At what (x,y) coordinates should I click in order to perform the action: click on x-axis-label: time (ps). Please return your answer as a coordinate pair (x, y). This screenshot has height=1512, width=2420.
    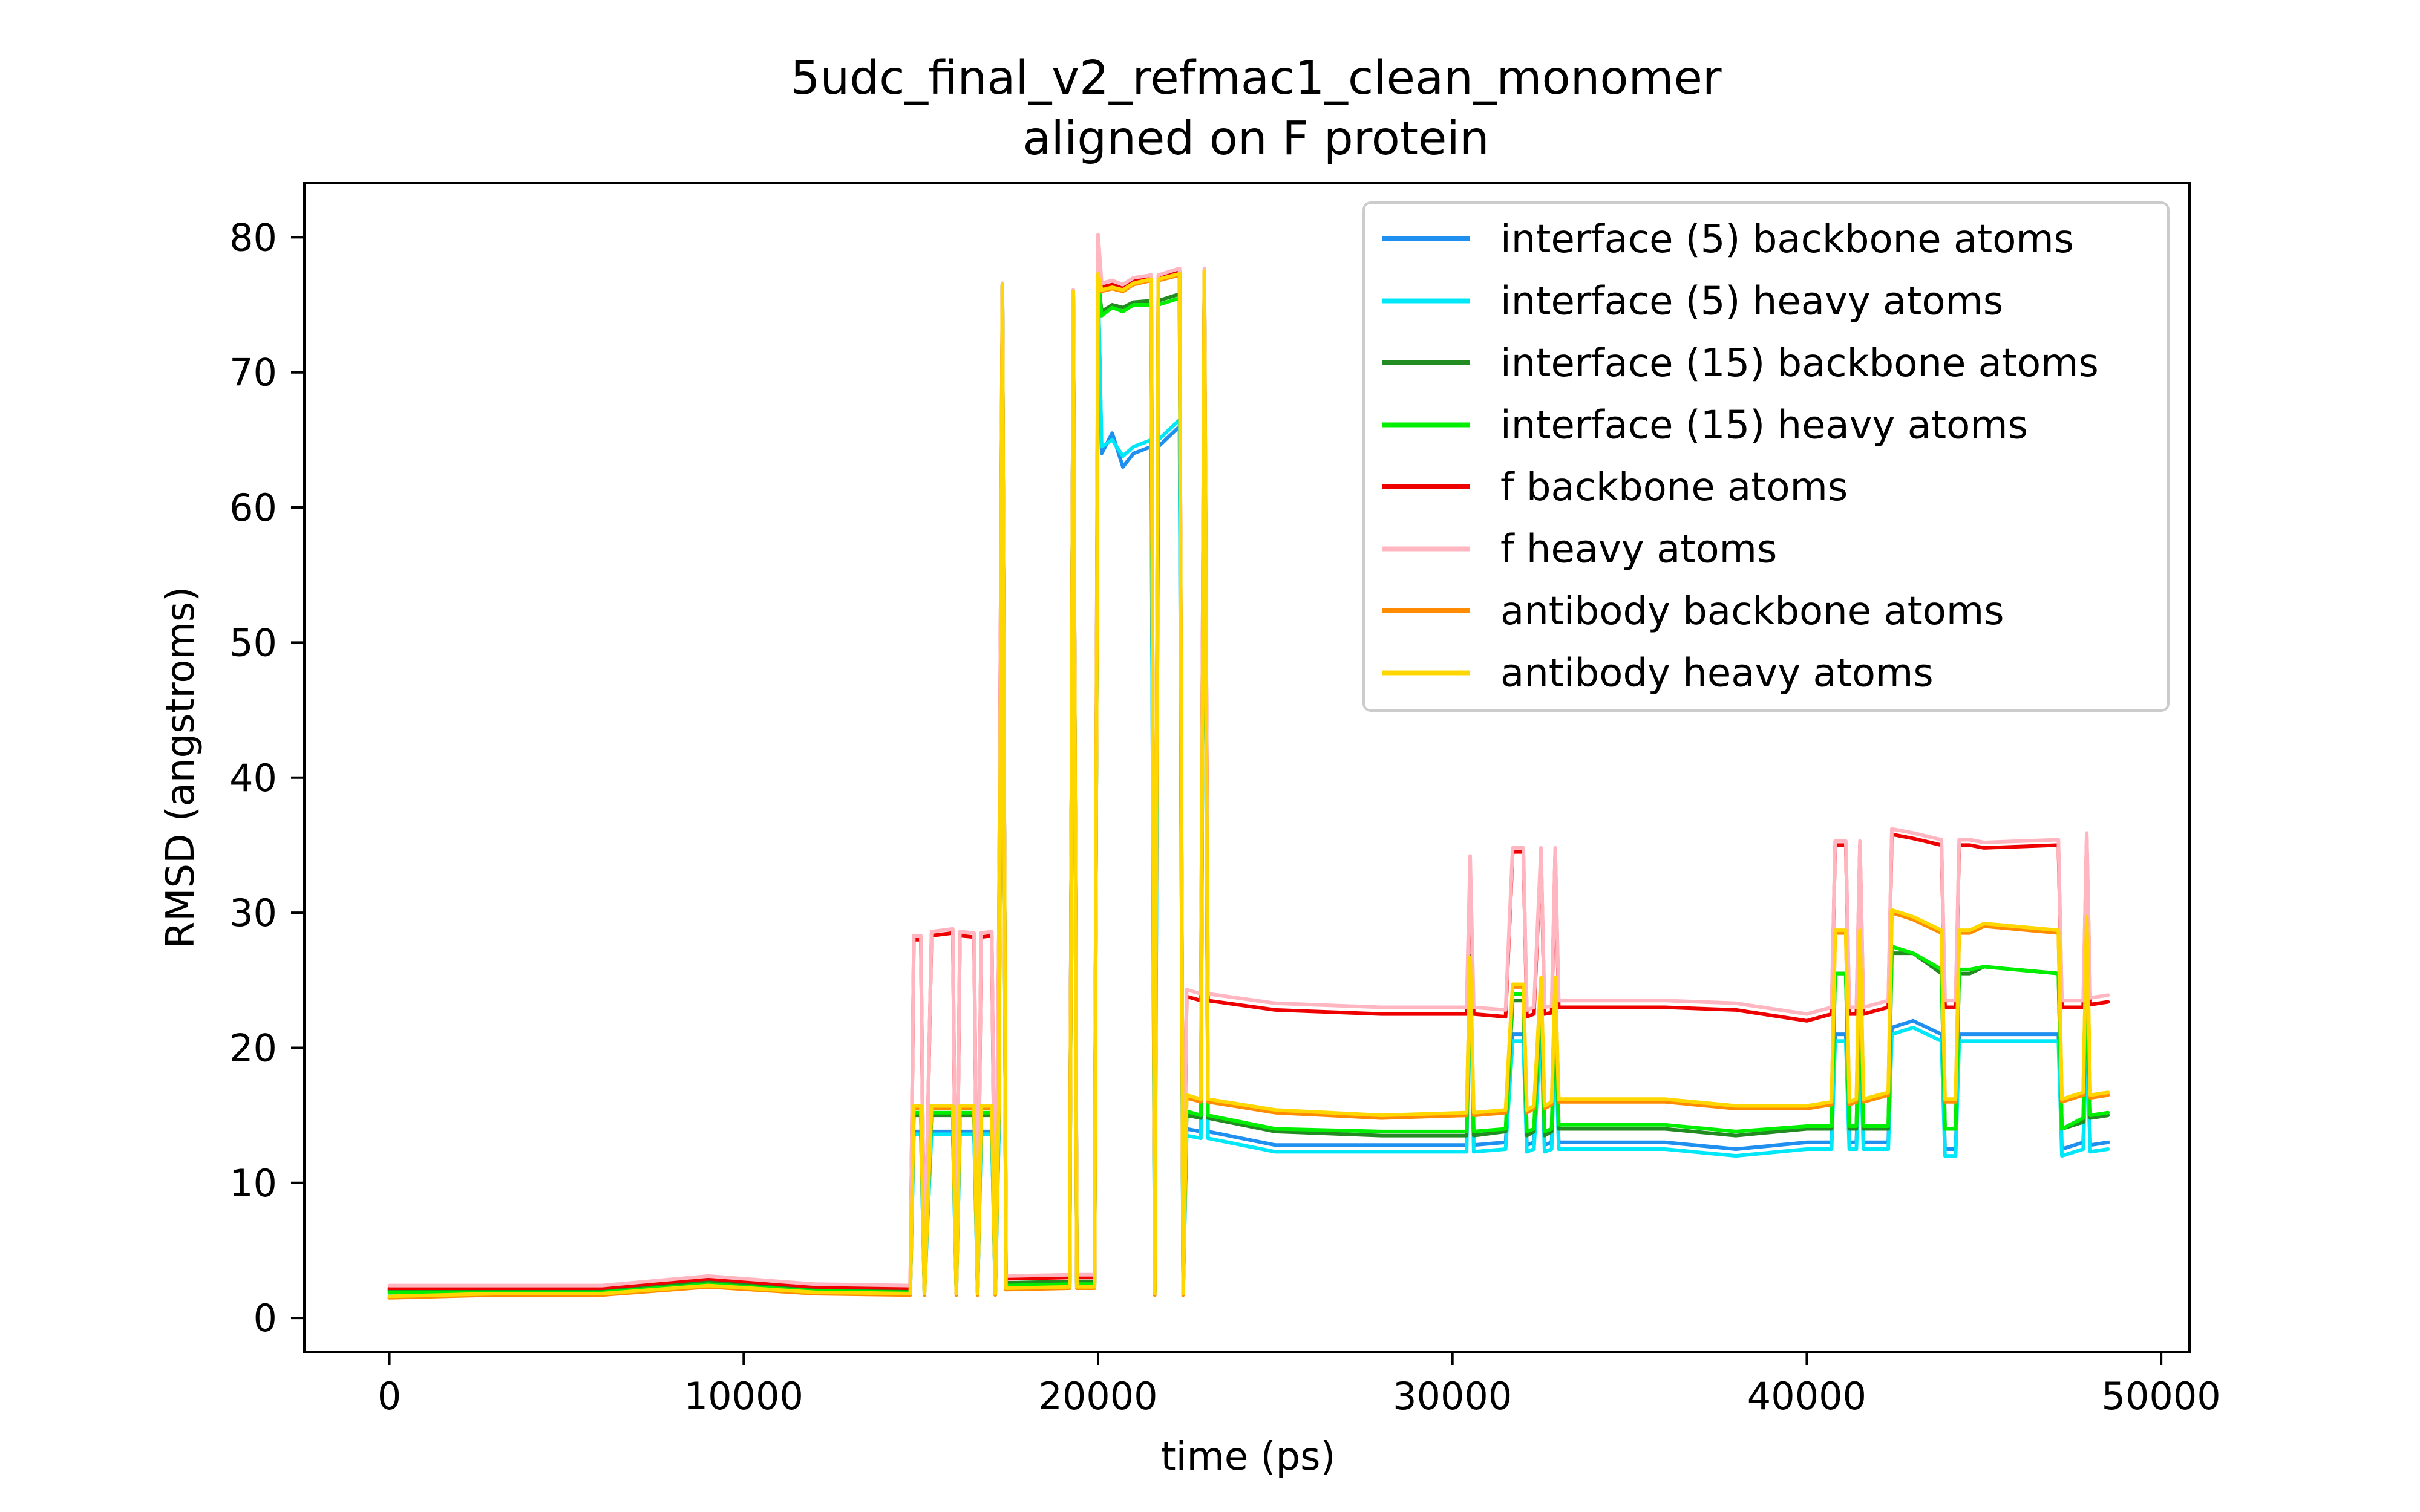
    Looking at the image, I should click on (1248, 1457).